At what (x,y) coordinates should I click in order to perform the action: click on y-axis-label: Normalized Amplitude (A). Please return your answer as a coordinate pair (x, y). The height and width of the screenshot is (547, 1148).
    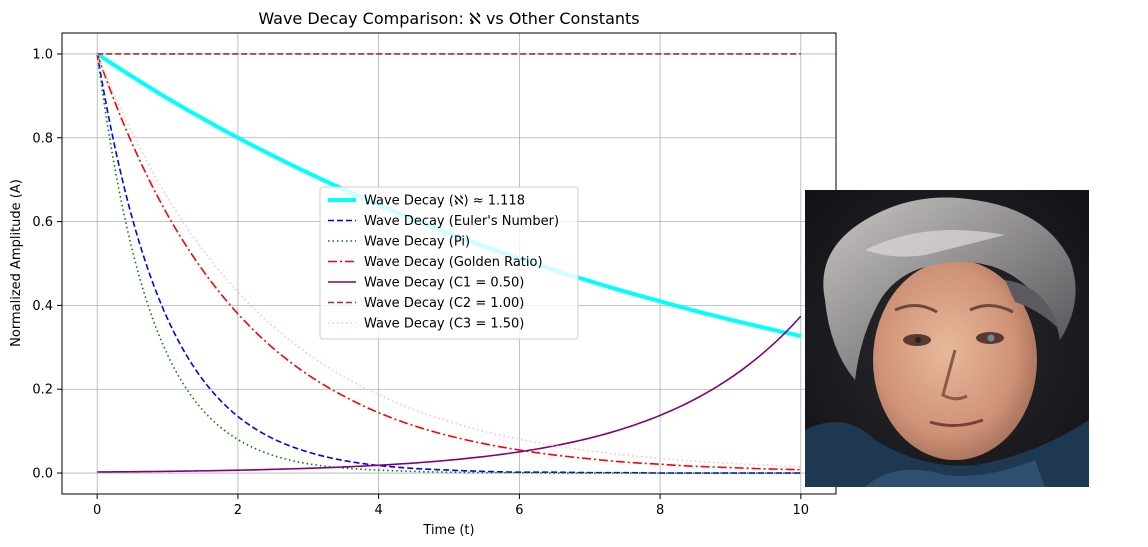
    Looking at the image, I should click on (16, 263).